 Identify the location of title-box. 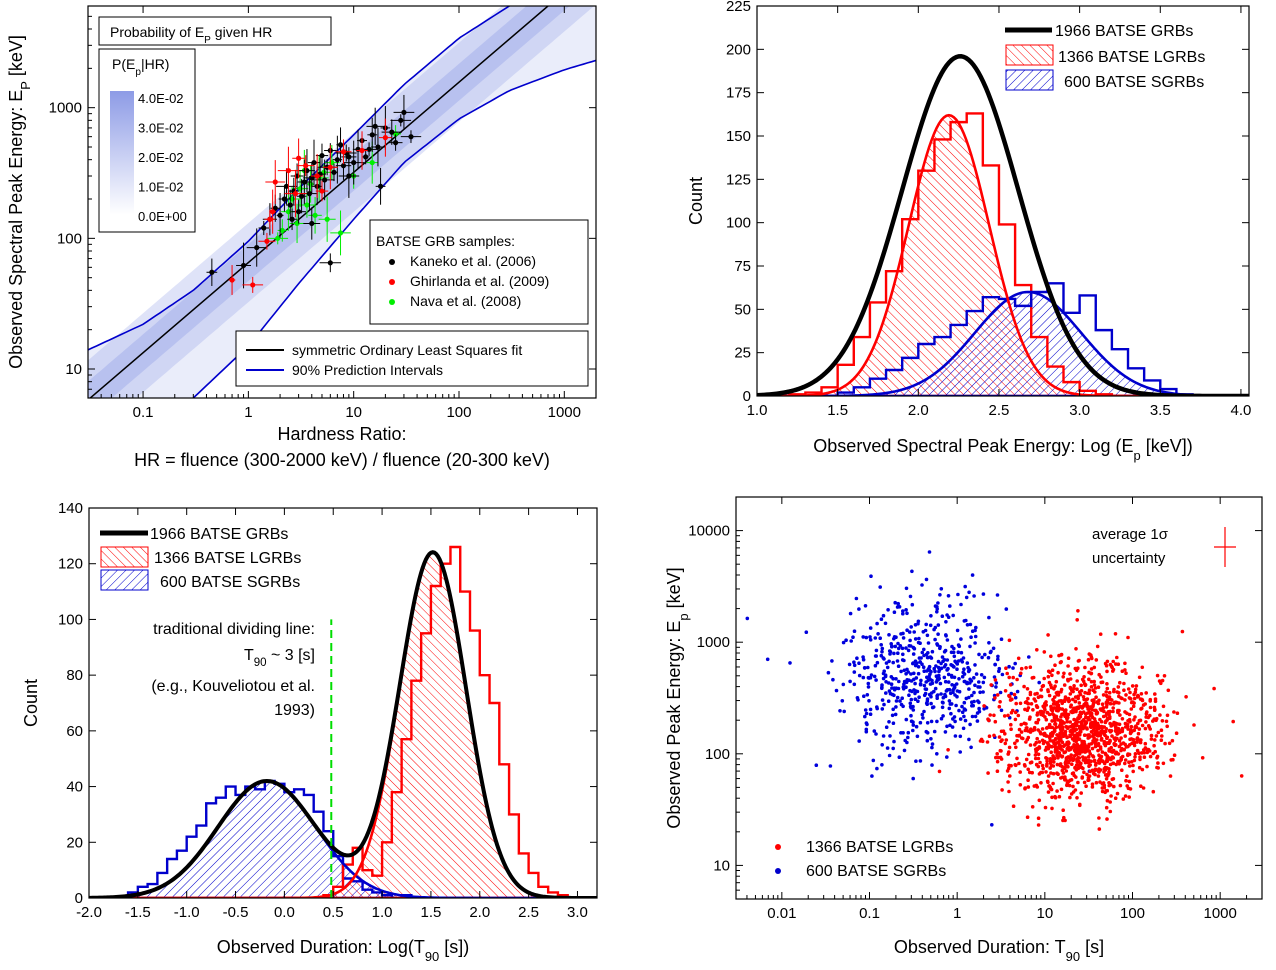
(215, 31).